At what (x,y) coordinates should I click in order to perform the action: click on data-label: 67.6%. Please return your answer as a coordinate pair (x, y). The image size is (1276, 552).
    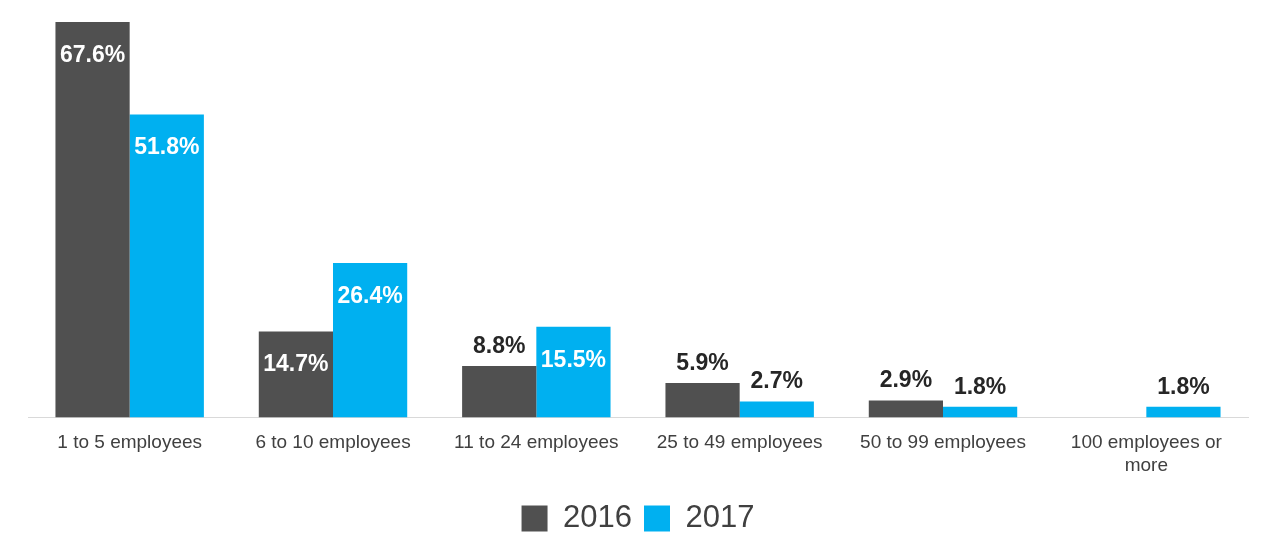
    Looking at the image, I should click on (92, 53).